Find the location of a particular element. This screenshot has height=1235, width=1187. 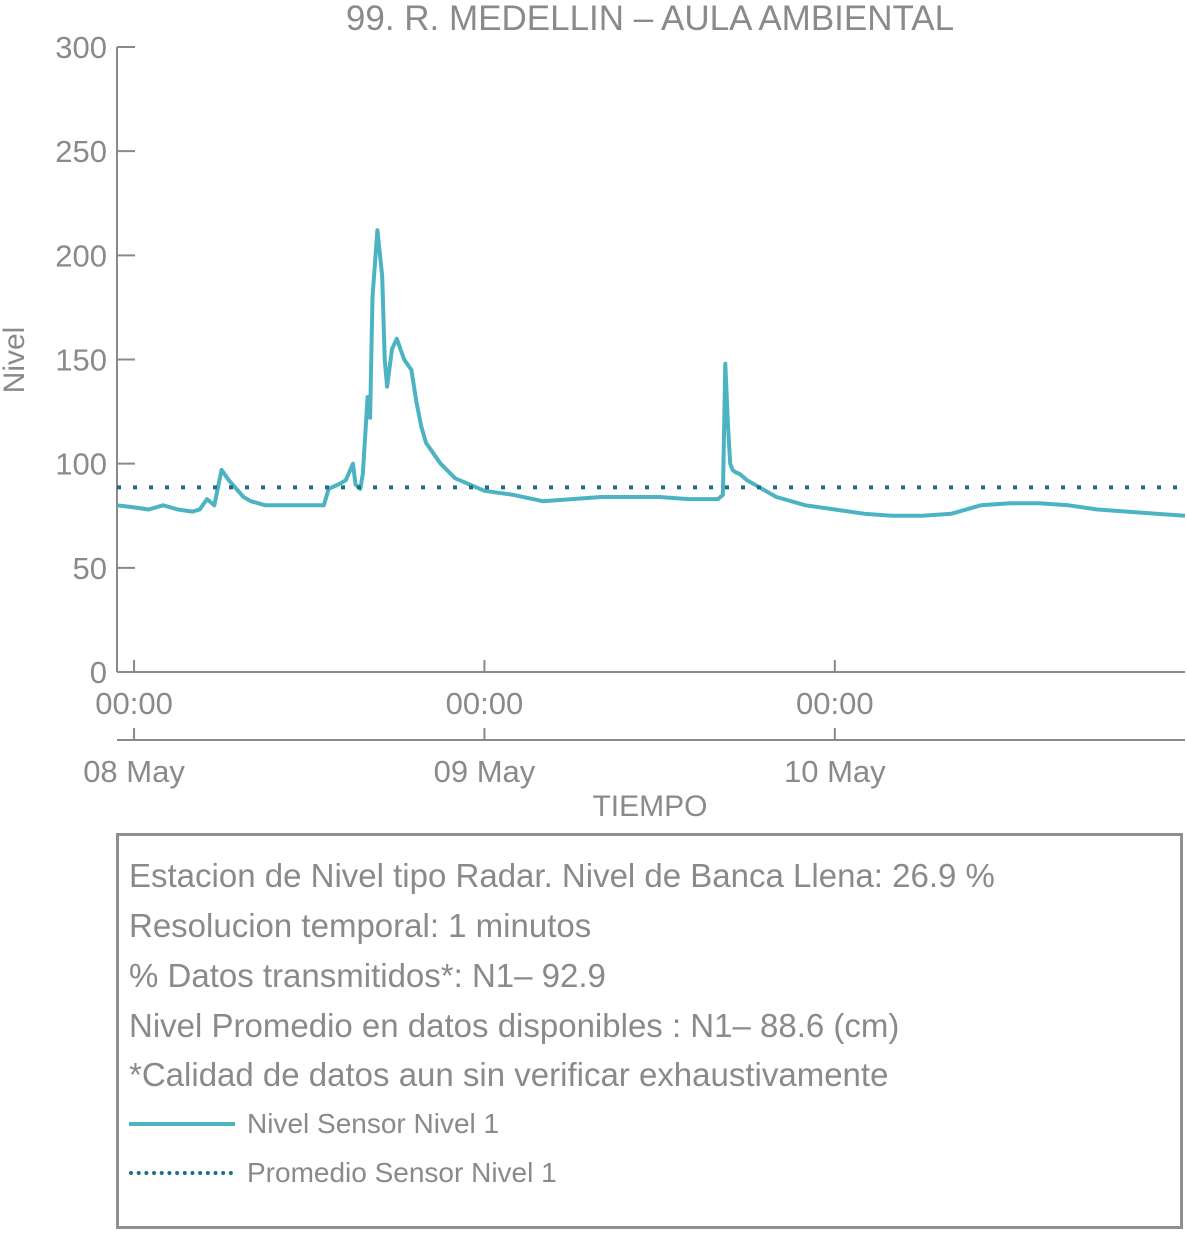

y-tick-label: 50 is located at coordinates (90, 568).